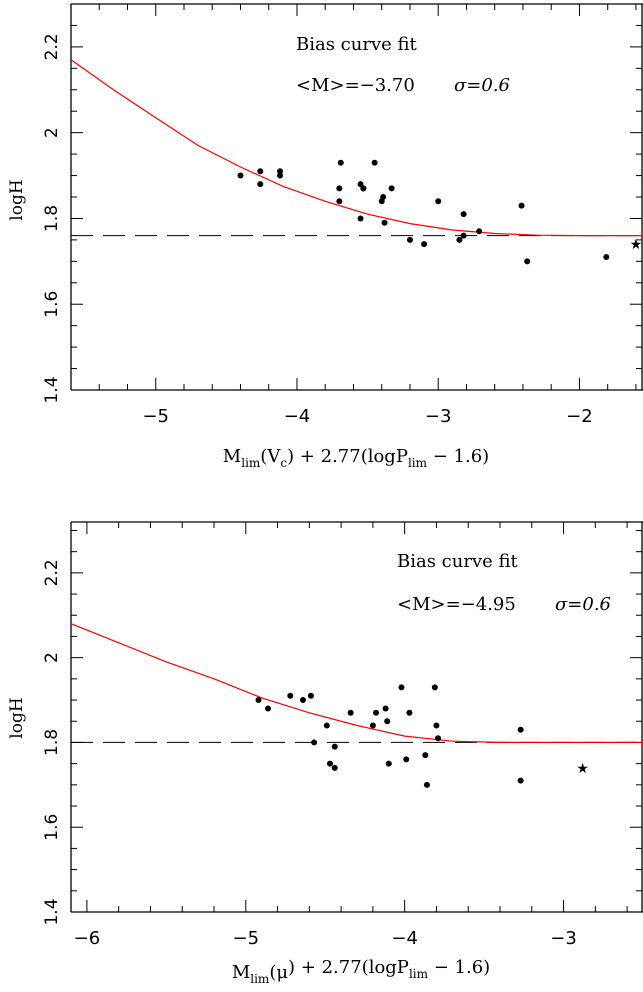 This screenshot has width=643, height=992. I want to click on bias-curve-line, so click(356, 683).